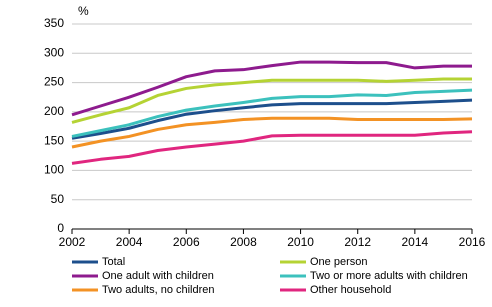  I want to click on y-tick-label: 350, so click(54, 23).